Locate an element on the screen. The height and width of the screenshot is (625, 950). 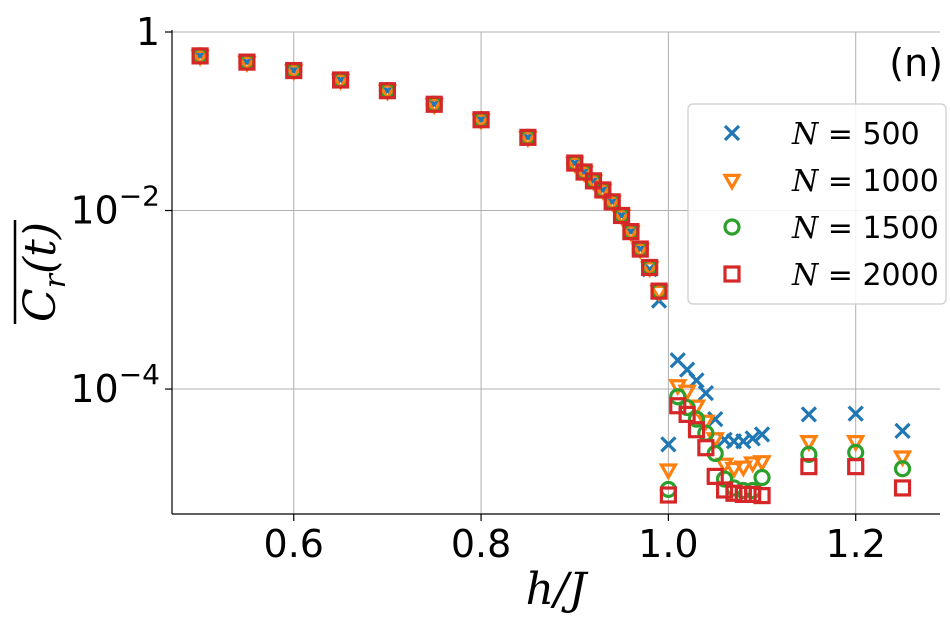
legend: N = 500 N = 1000 N = 1500 N = 2000 is located at coordinates (817, 204).